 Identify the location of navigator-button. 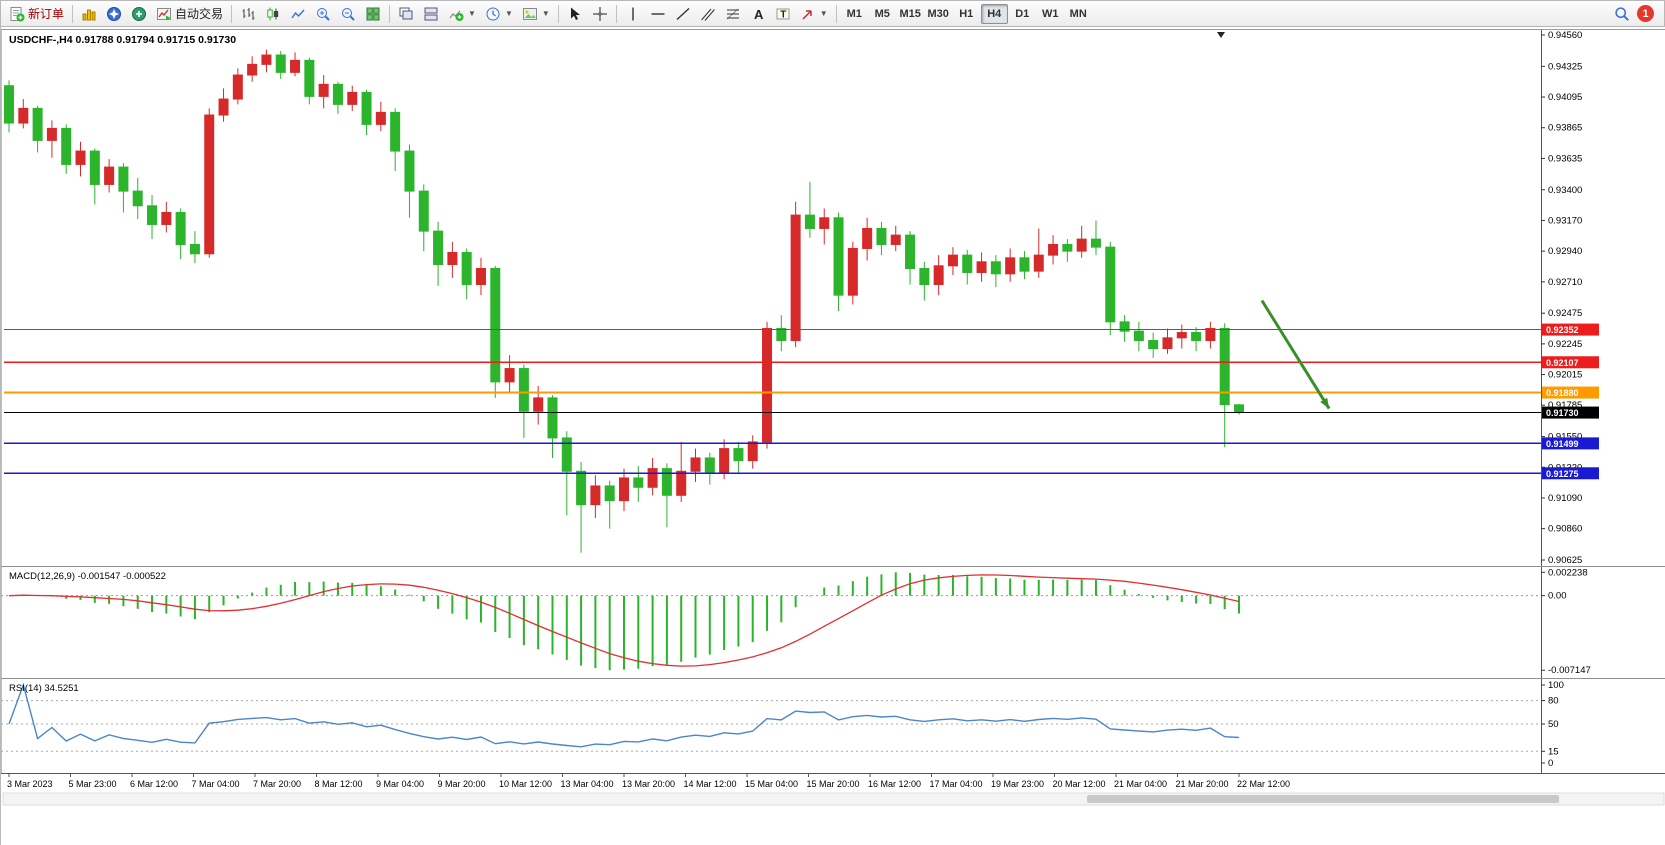
(114, 14).